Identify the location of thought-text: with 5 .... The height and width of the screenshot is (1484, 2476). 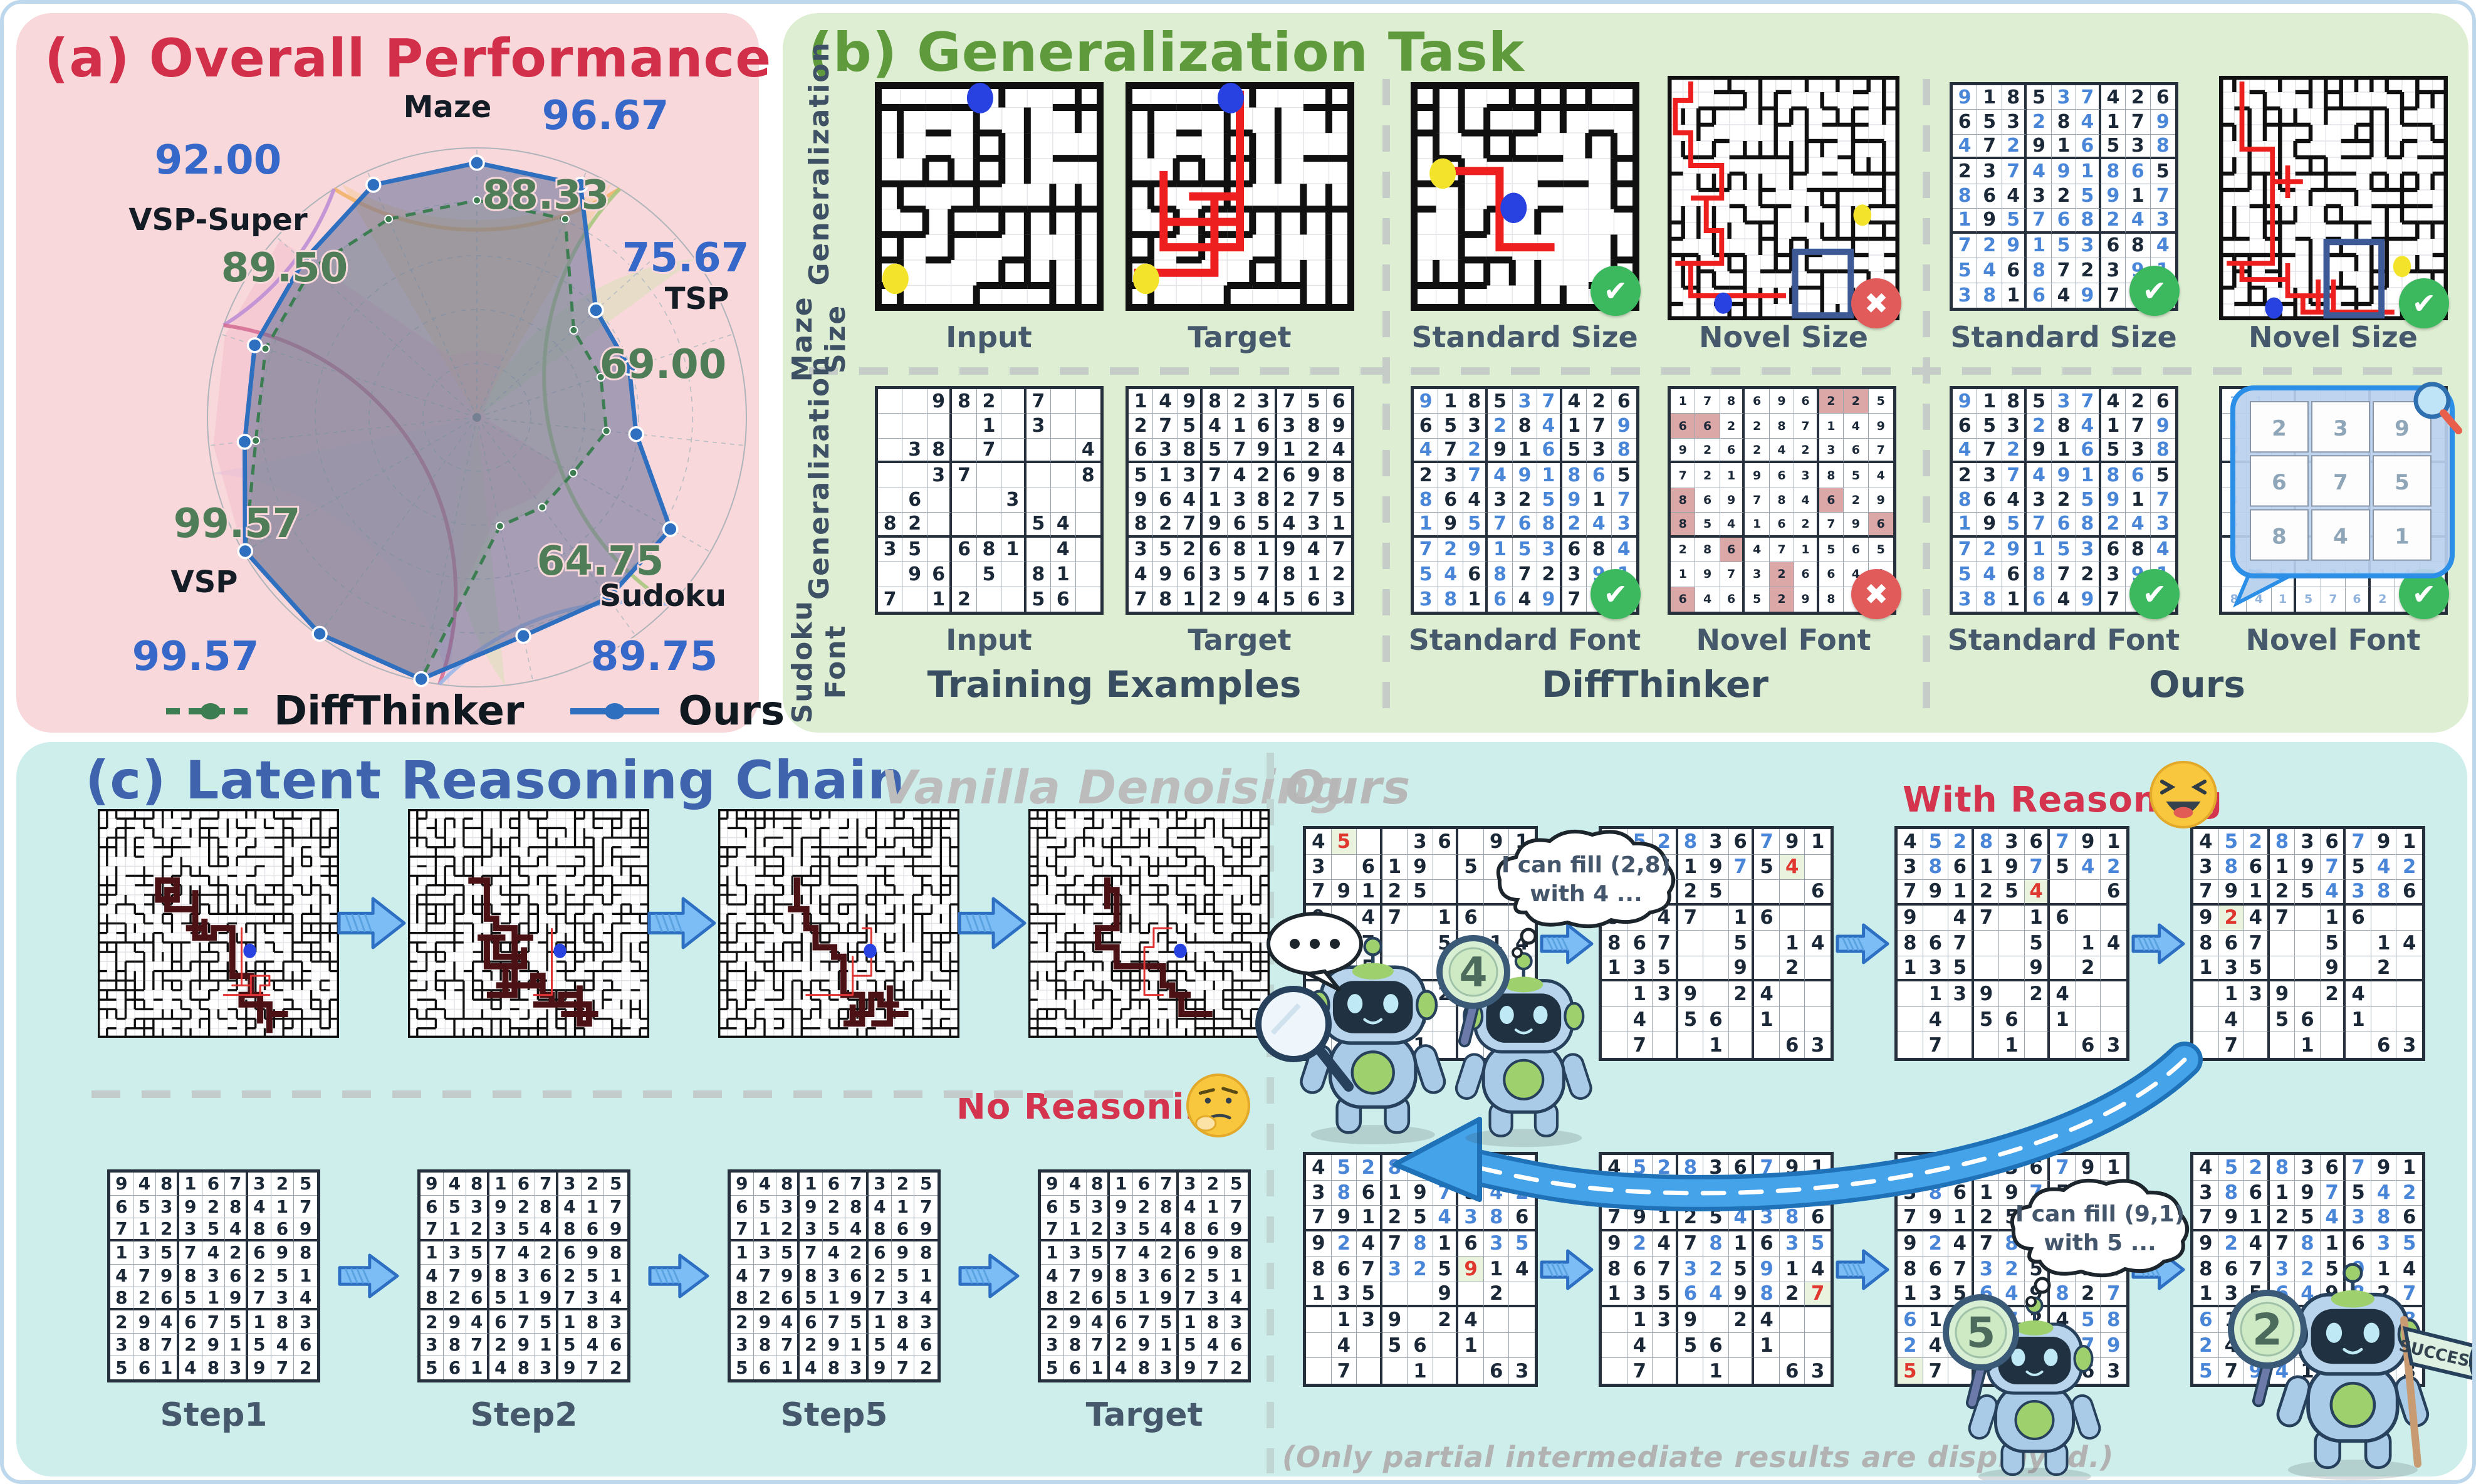
(2100, 1243).